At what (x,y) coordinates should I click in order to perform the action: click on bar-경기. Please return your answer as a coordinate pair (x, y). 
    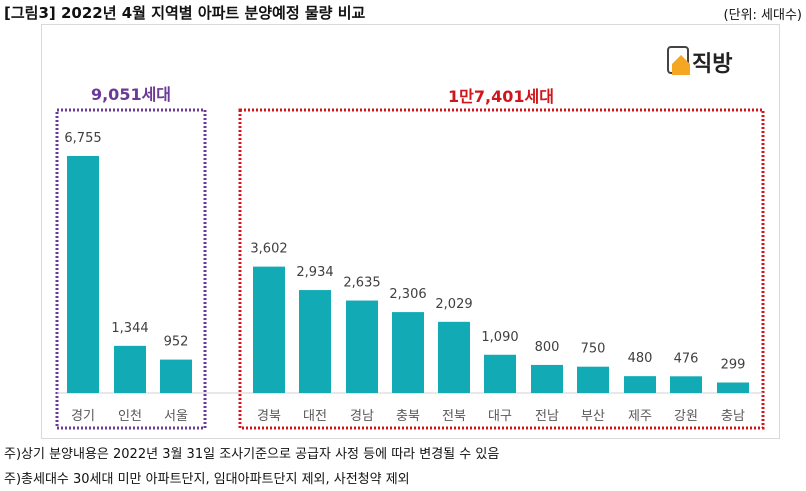
    Looking at the image, I should click on (83, 274).